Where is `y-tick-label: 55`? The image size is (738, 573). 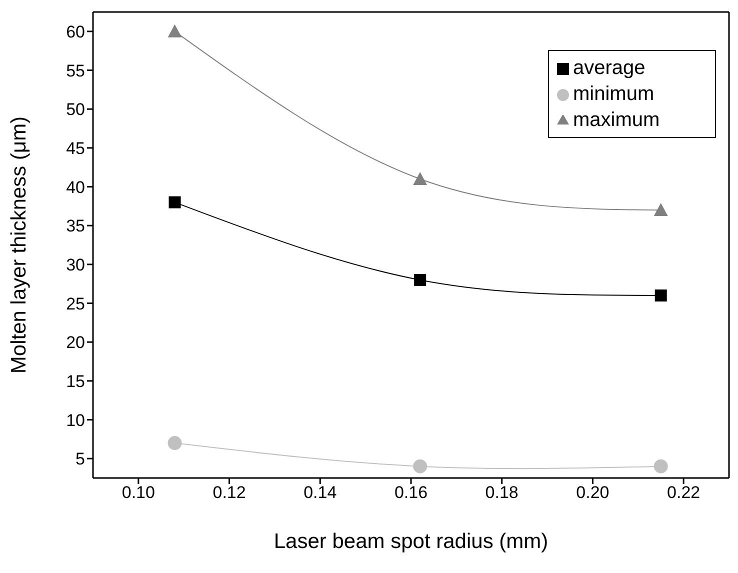
y-tick-label: 55 is located at coordinates (75, 70).